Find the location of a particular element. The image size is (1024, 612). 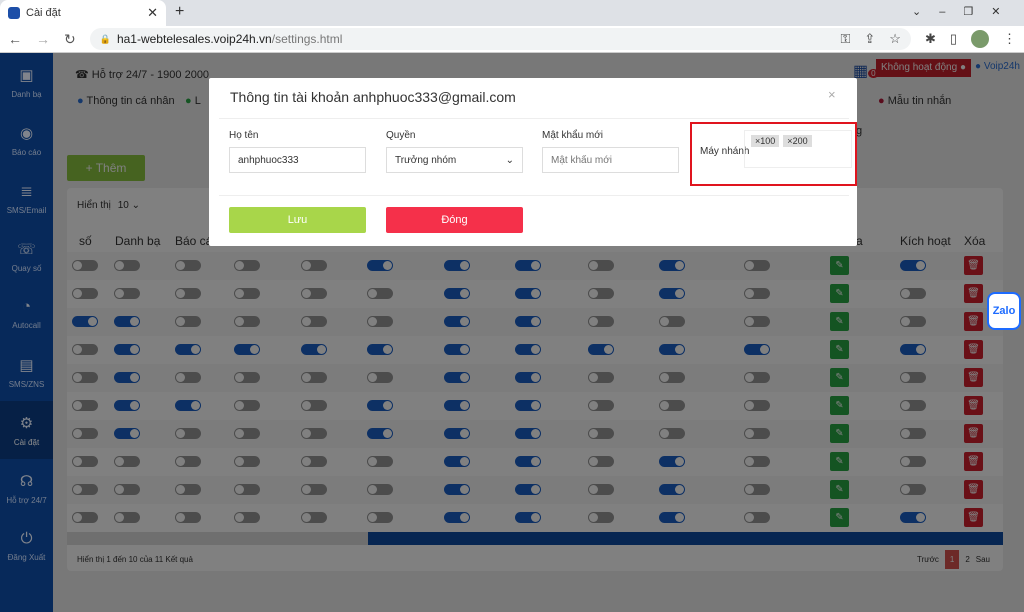

extension-tag: ×100 is located at coordinates (765, 141).